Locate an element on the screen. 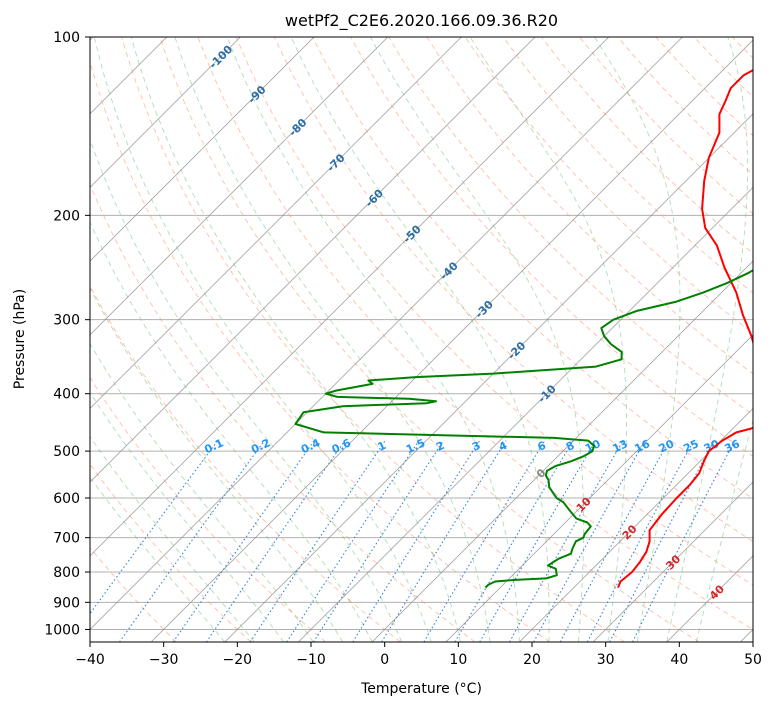  x-tick-label: 50 is located at coordinates (753, 660).